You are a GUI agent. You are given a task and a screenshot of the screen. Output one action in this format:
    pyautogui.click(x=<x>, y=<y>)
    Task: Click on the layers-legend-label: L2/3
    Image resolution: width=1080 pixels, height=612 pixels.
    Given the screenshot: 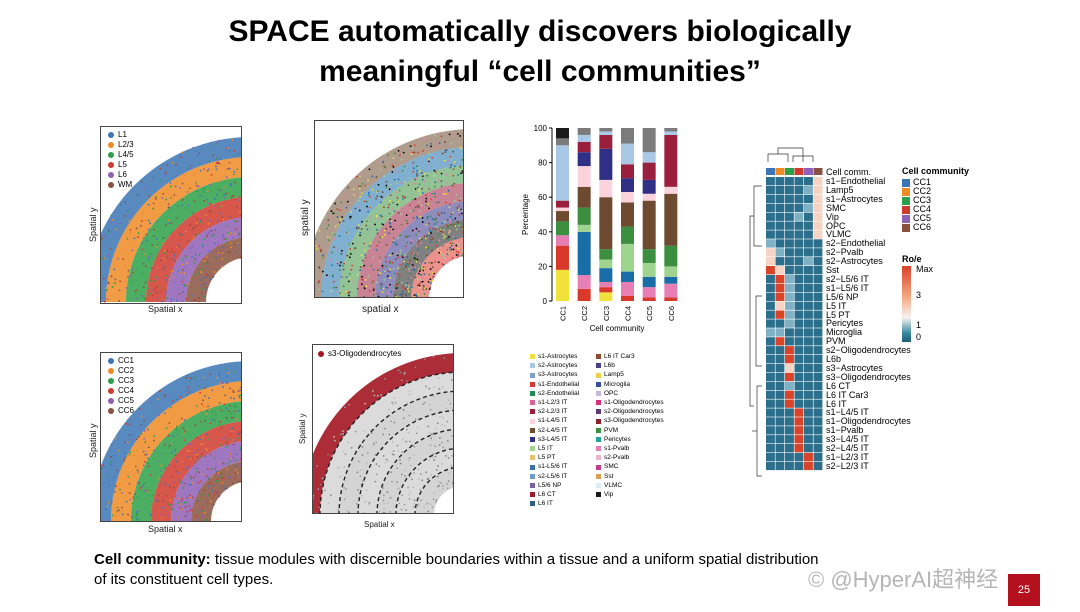 What is the action you would take?
    pyautogui.click(x=126, y=145)
    